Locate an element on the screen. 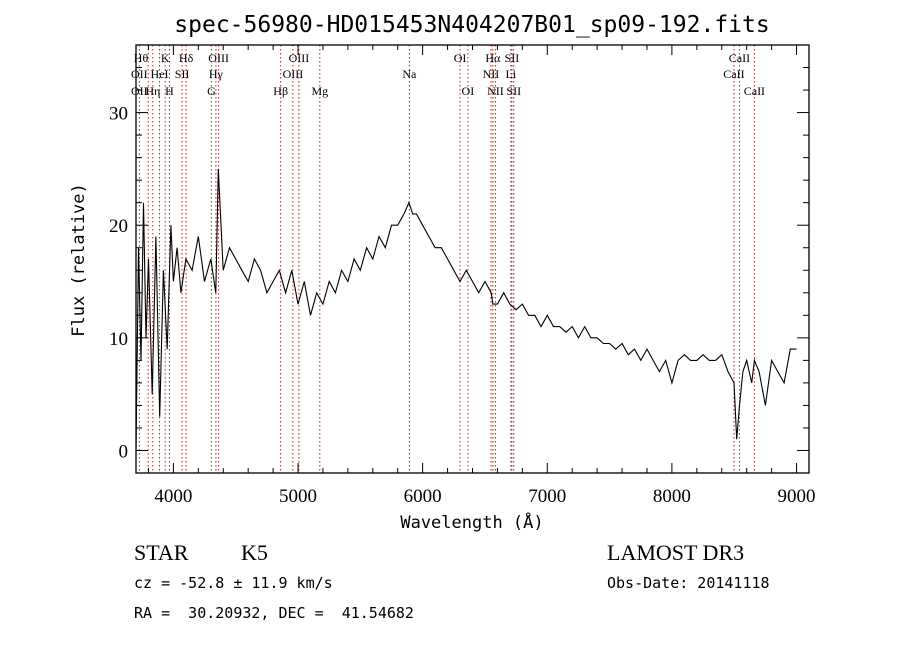  coordinates: RA = 30.20932, DEC = 41.54682 is located at coordinates (274, 613).